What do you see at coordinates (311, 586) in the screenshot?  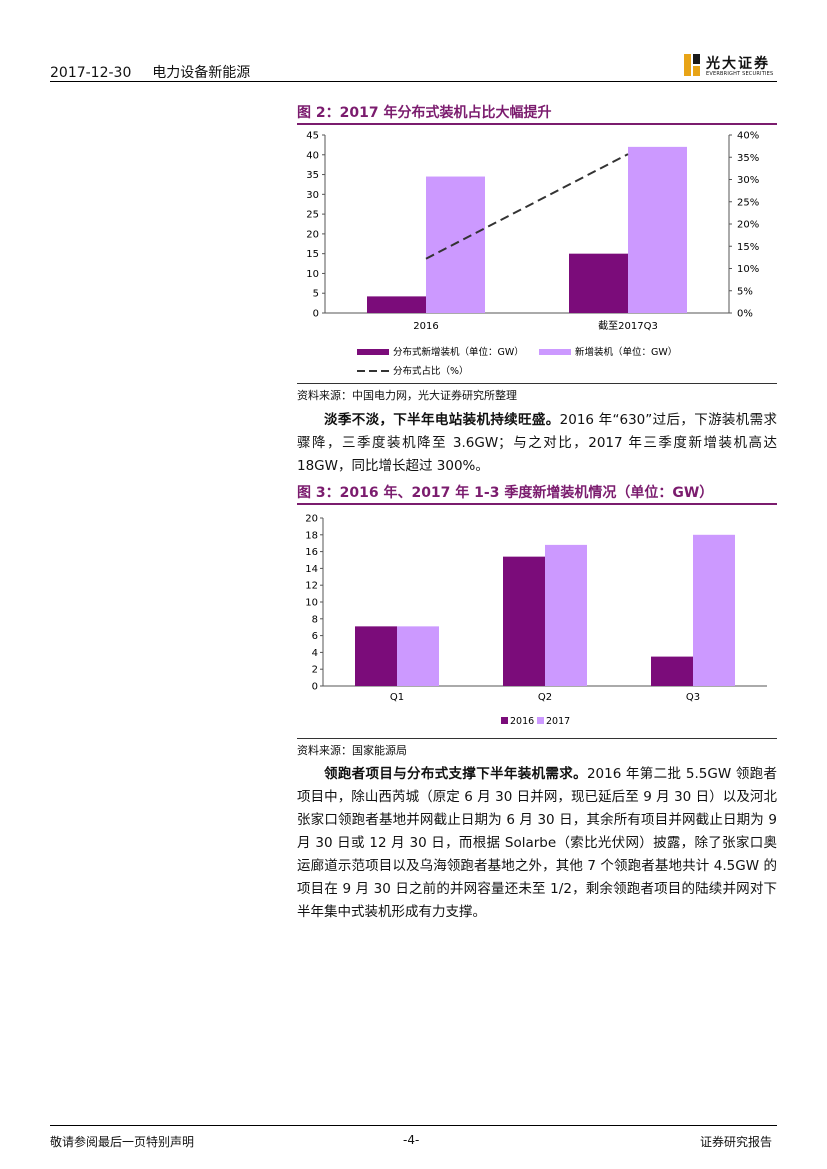 I see `y-tick-label: 12` at bounding box center [311, 586].